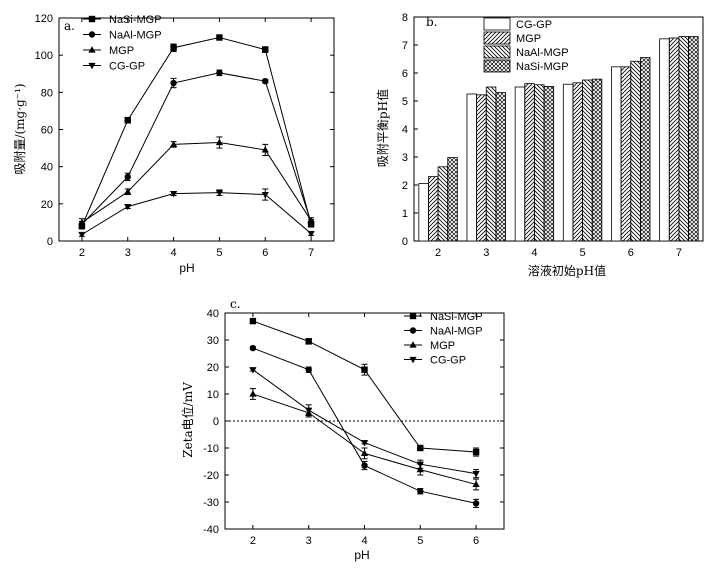 Image resolution: width=714 pixels, height=568 pixels. I want to click on y-tick-label: -20, so click(211, 476).